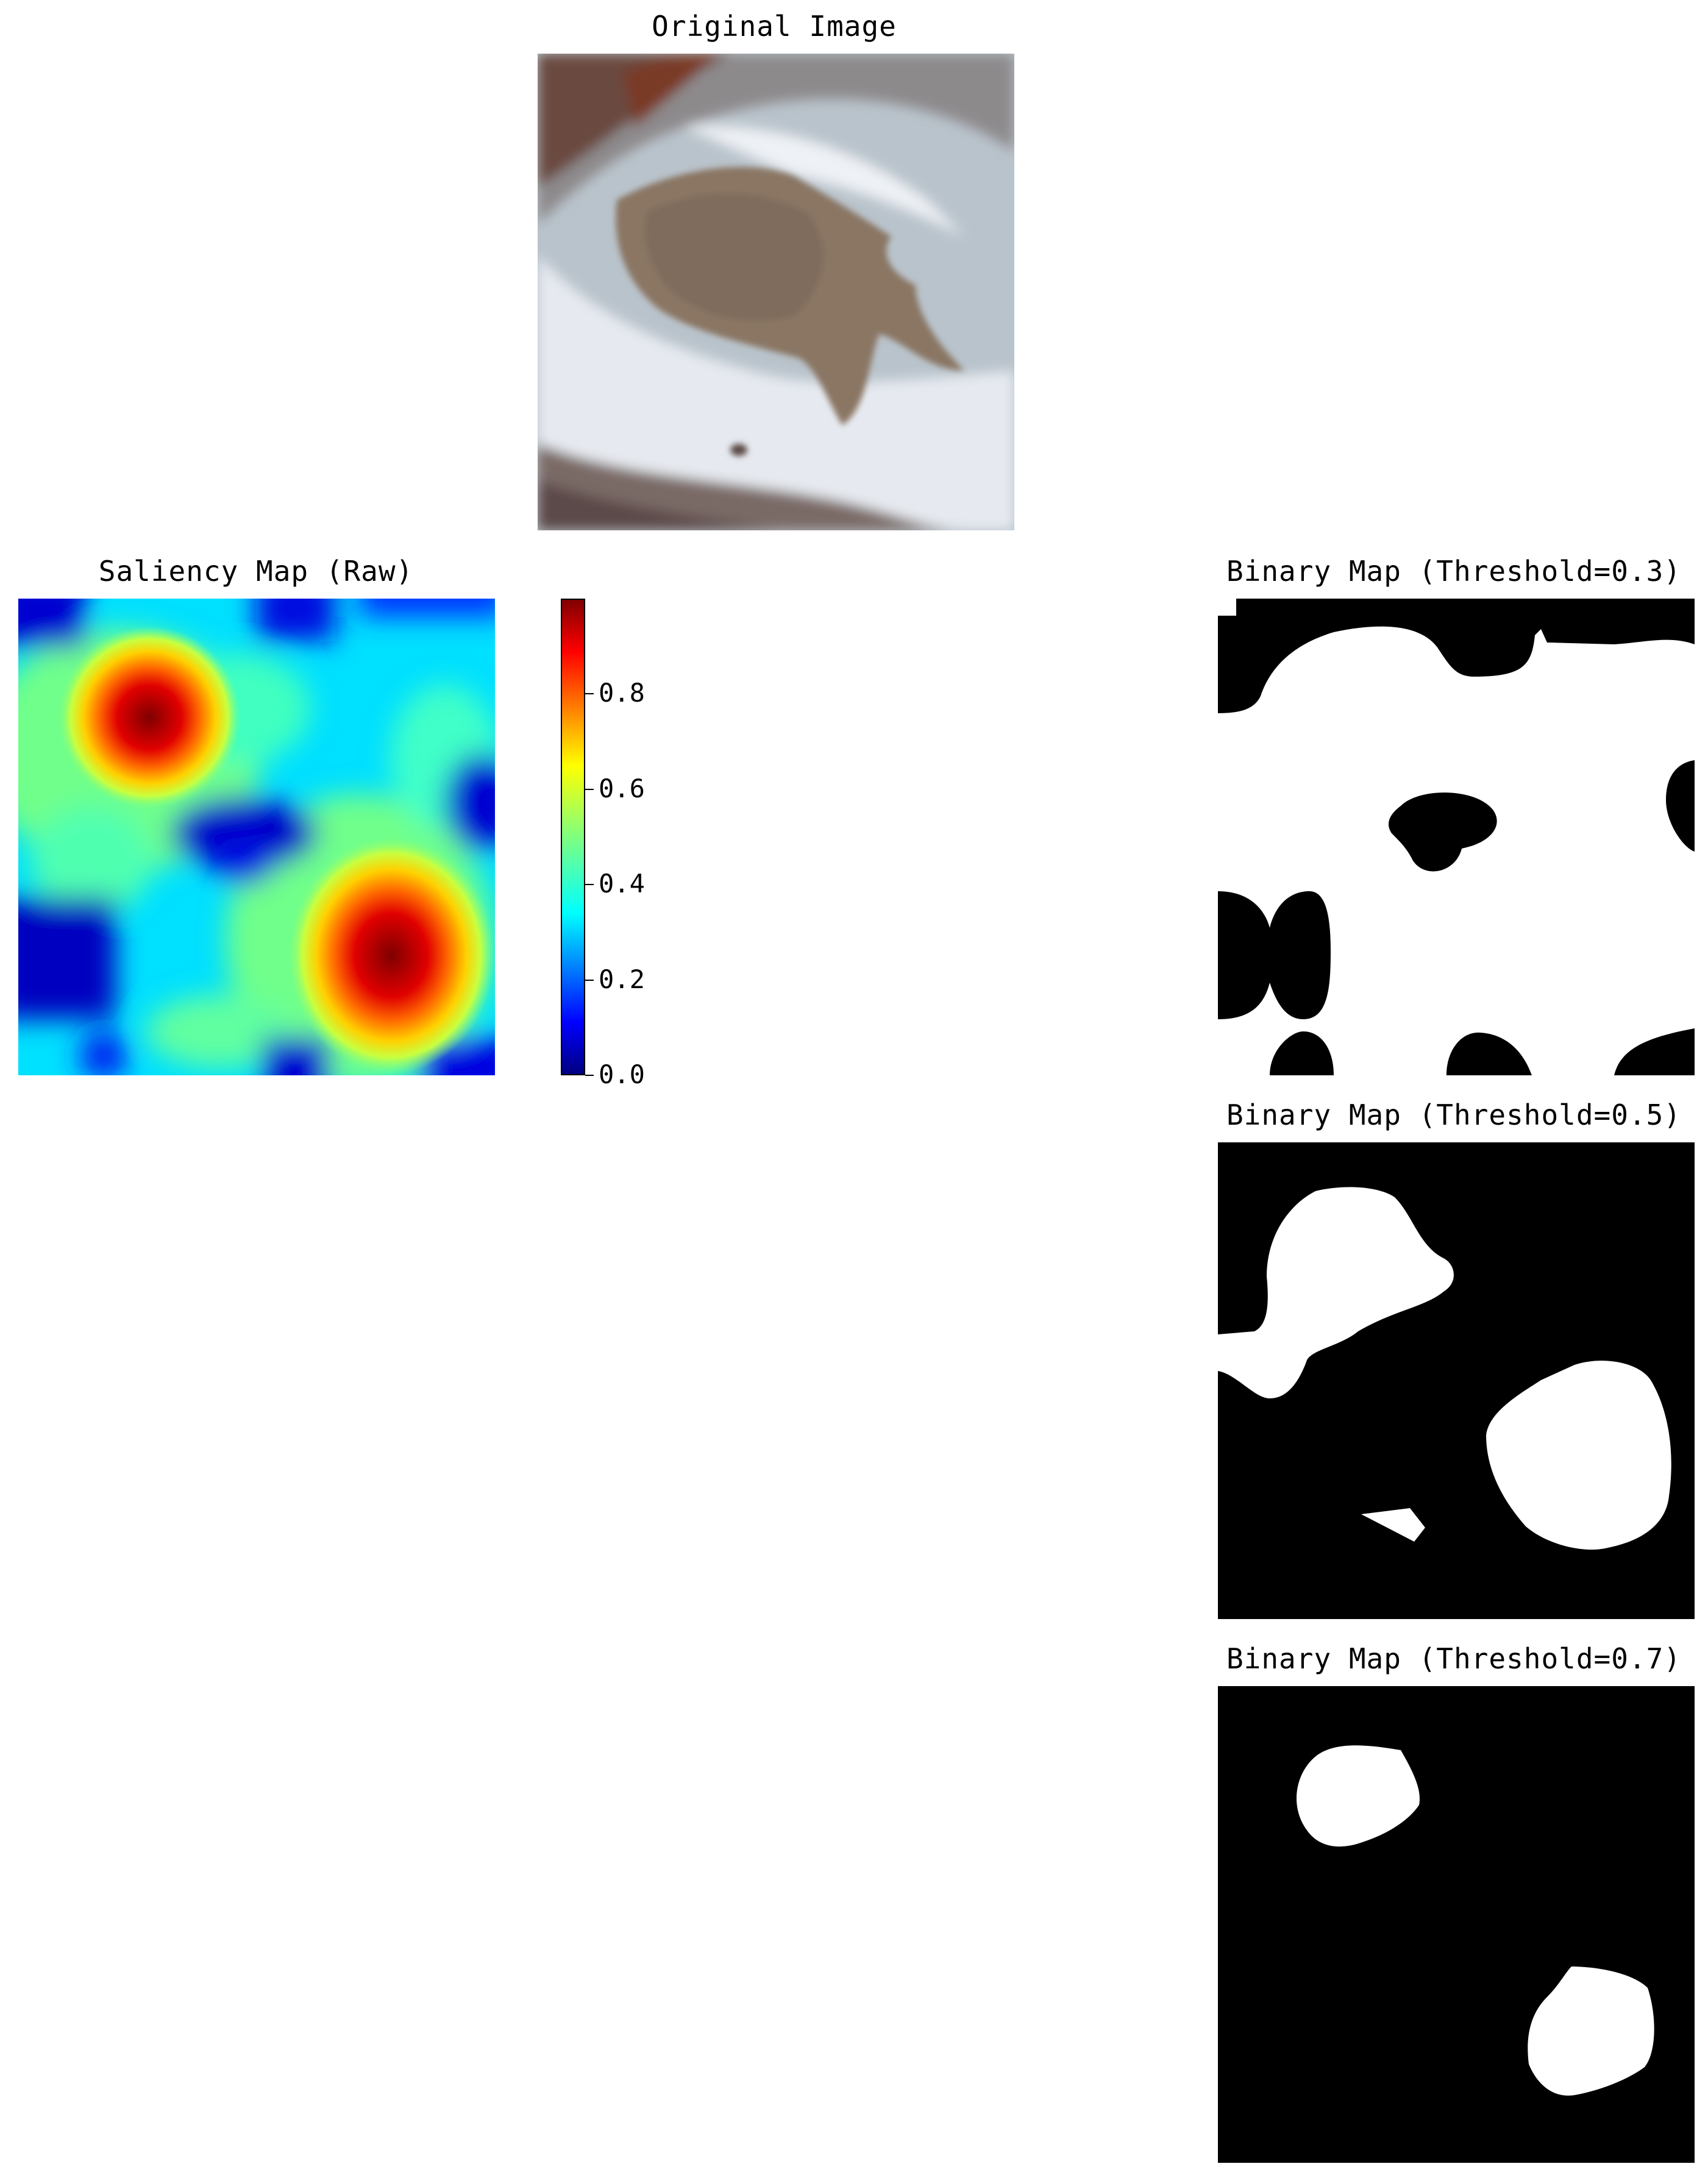 Image resolution: width=1708 pixels, height=2175 pixels. Describe the element at coordinates (774, 26) in the screenshot. I see `original-image-title: Original Image` at that location.